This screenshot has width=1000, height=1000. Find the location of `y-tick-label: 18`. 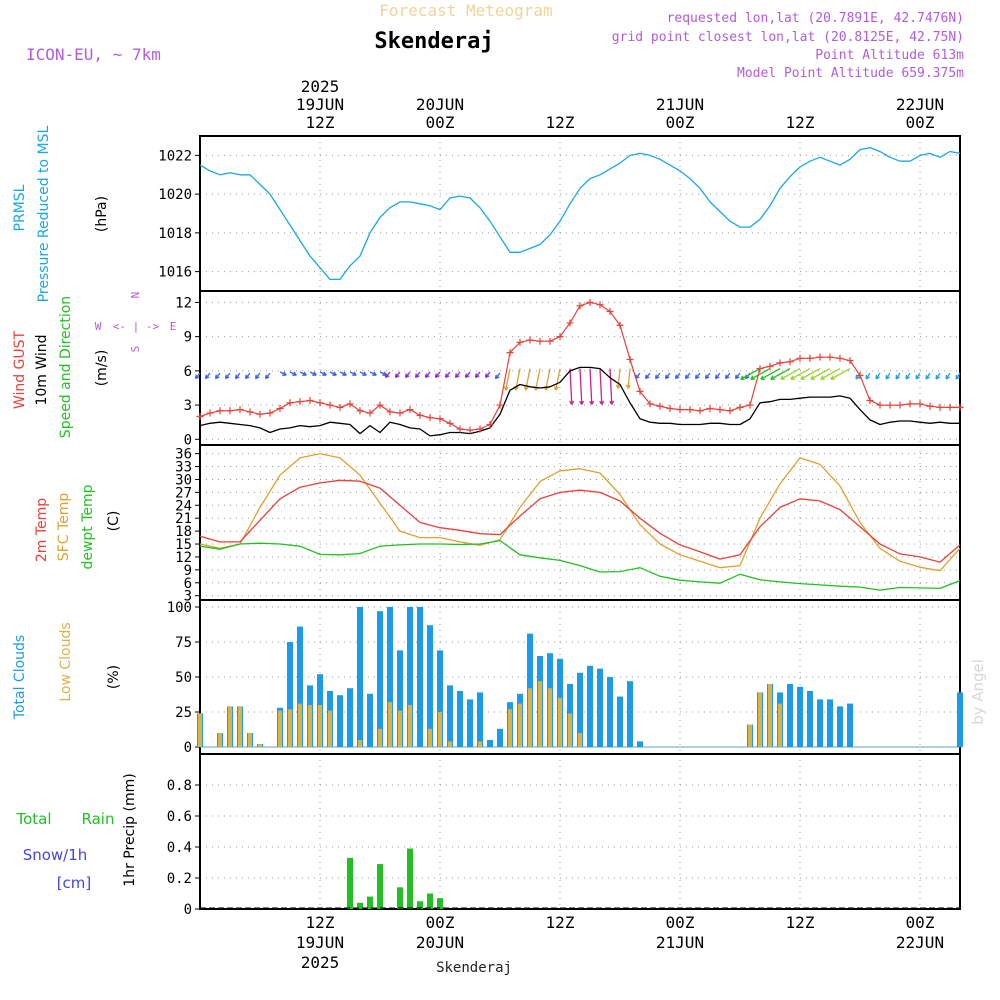

y-tick-label: 18 is located at coordinates (183, 532).